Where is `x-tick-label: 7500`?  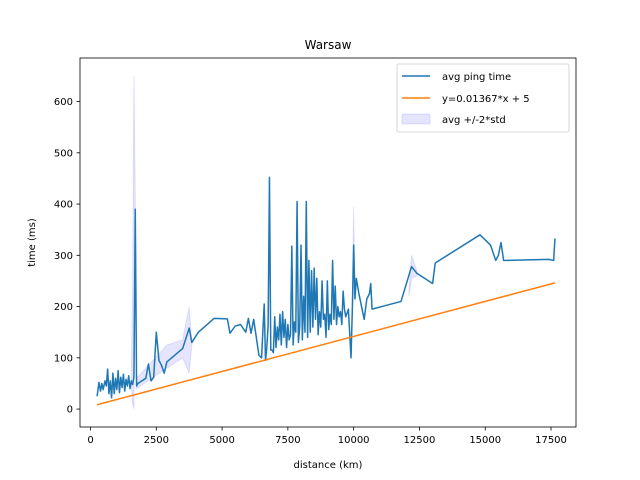 x-tick-label: 7500 is located at coordinates (287, 440).